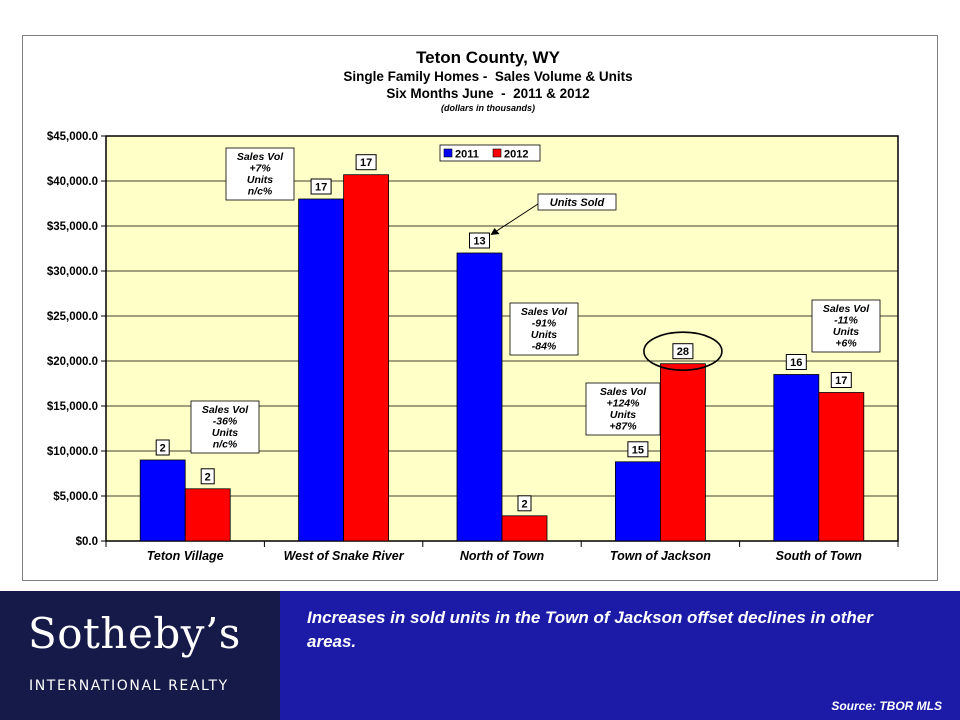  I want to click on logo-wordmark: Sotheby’s, so click(134, 633).